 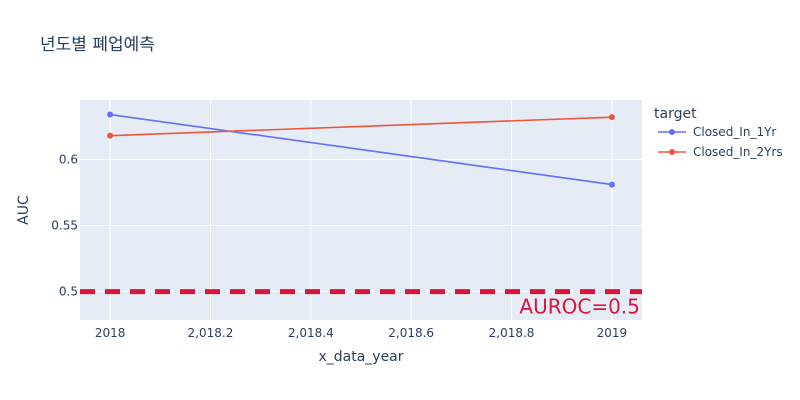 What do you see at coordinates (311, 333) in the screenshot?
I see `x-tick-label: 2,018.4` at bounding box center [311, 333].